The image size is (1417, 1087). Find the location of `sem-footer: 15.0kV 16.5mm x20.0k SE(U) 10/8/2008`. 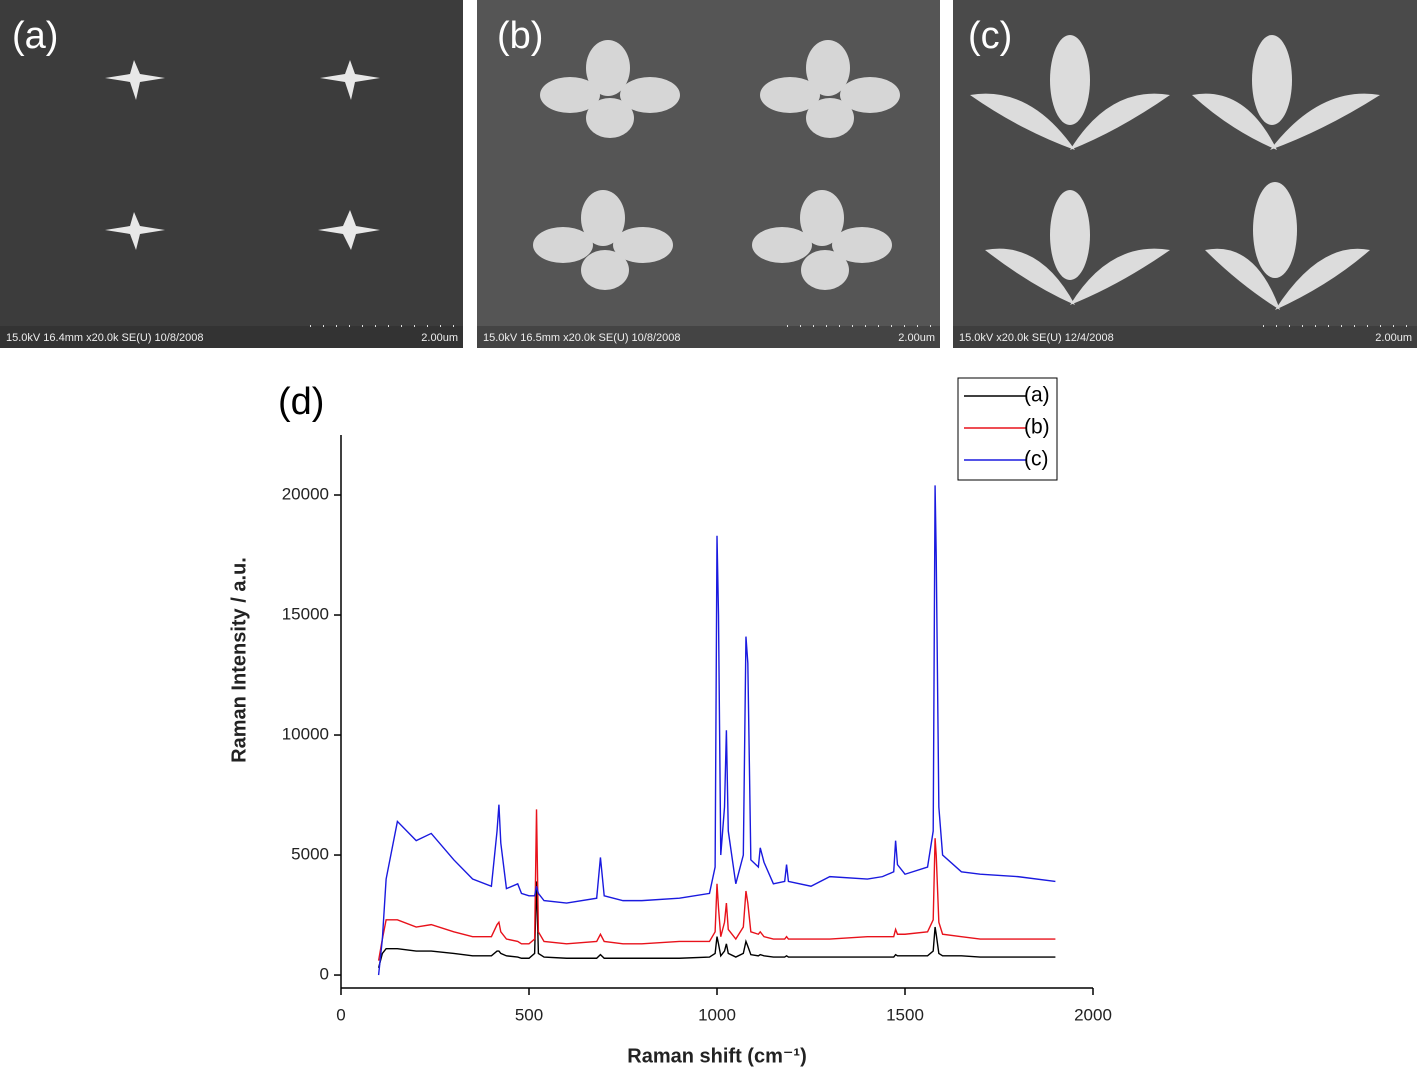

sem-footer: 15.0kV 16.5mm x20.0k SE(U) 10/8/2008 is located at coordinates (582, 338).